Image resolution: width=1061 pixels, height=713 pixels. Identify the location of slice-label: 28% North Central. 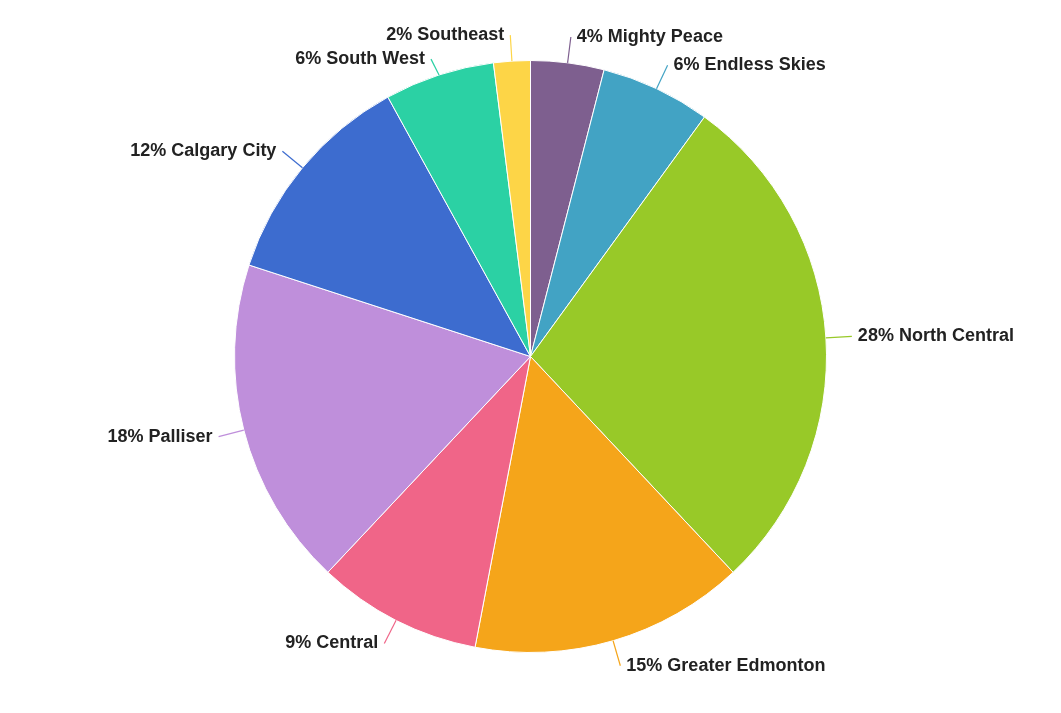
(935, 335).